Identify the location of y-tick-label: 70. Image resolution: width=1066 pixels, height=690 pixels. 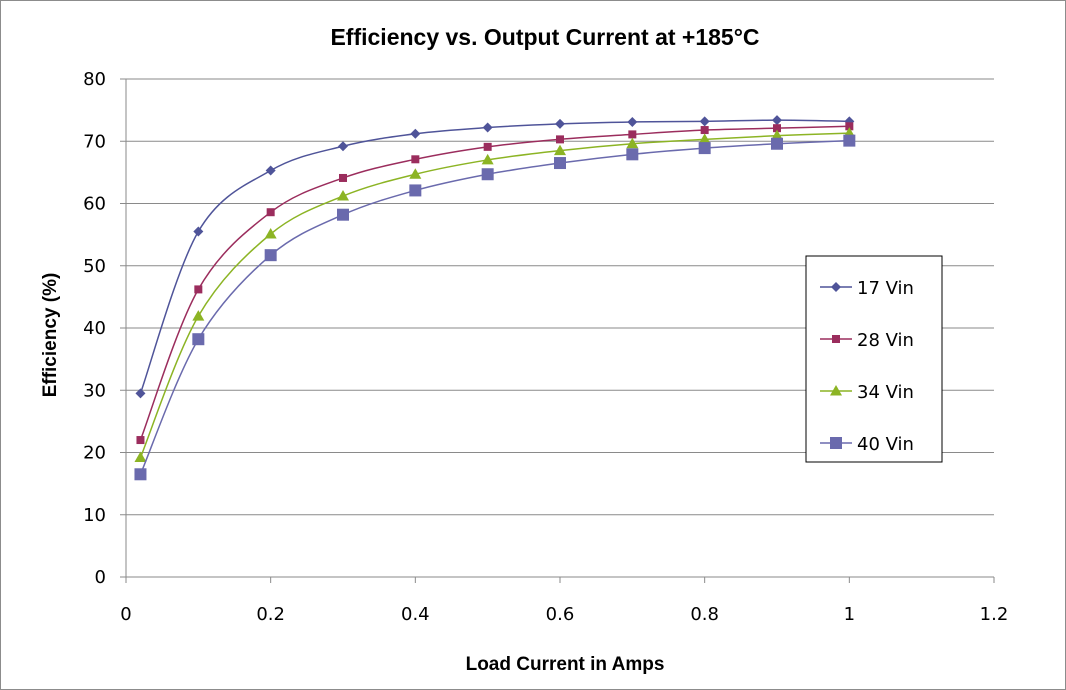
(94, 141).